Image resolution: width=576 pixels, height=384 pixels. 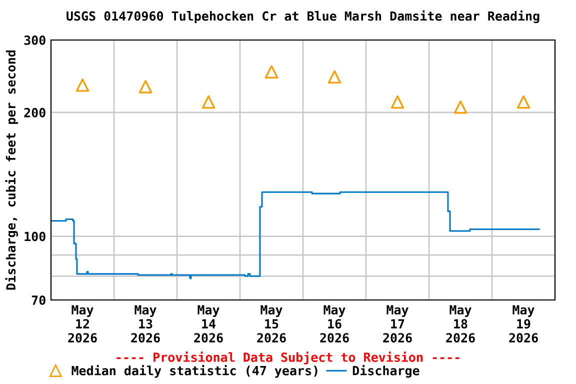 I want to click on y-tick-label: 100, so click(x=35, y=237).